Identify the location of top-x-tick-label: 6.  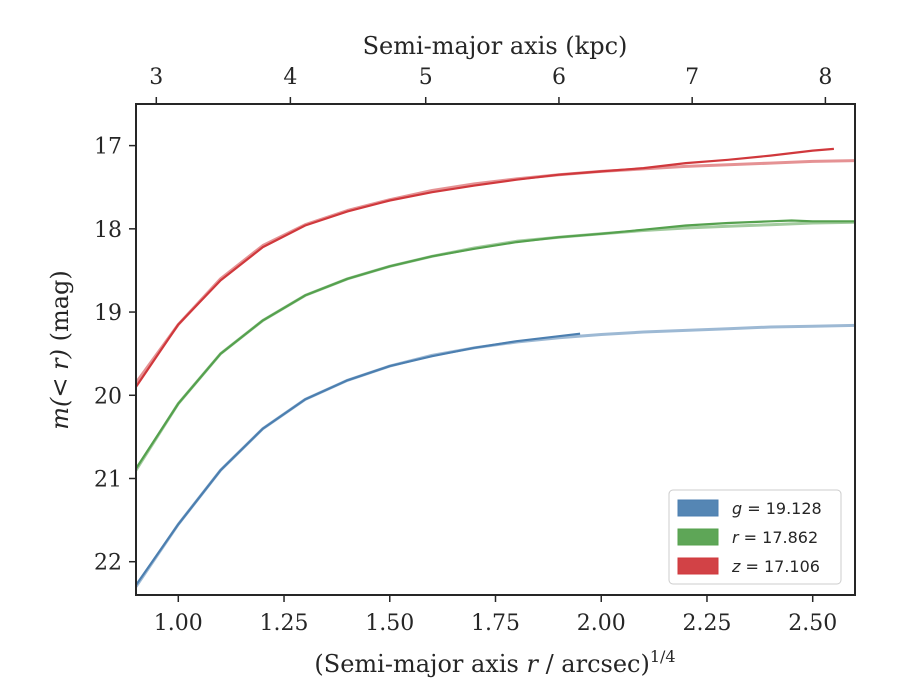
(559, 77).